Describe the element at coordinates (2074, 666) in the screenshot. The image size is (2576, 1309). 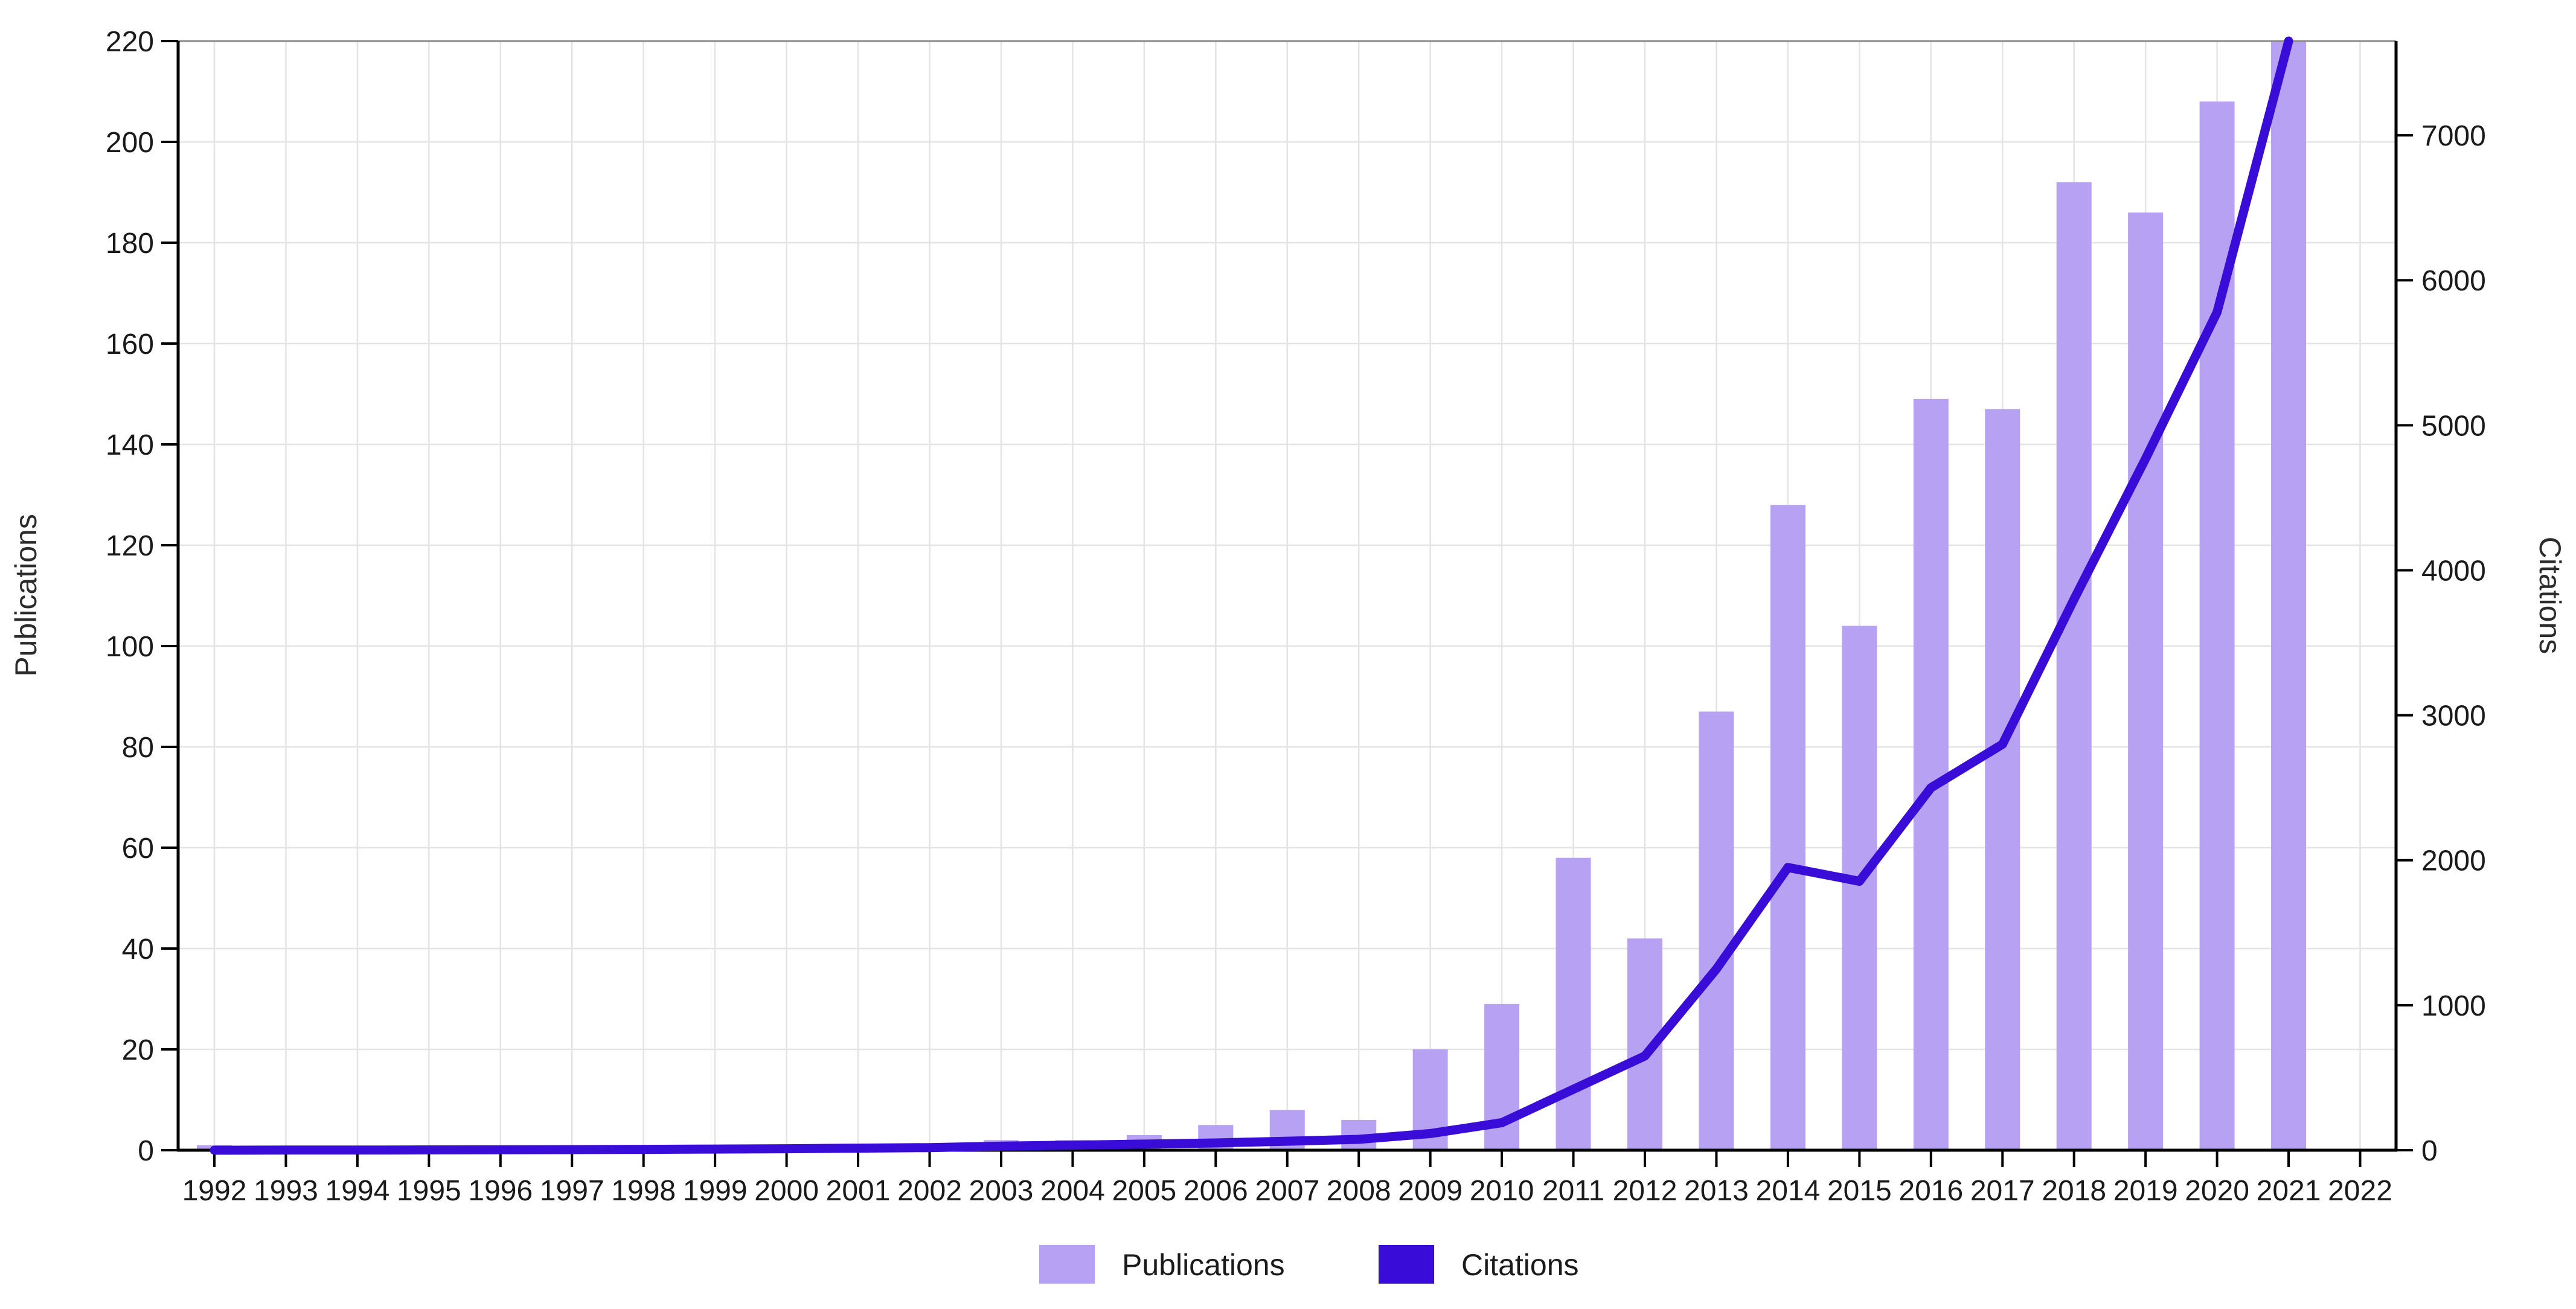
I see `publications-bar-2018` at that location.